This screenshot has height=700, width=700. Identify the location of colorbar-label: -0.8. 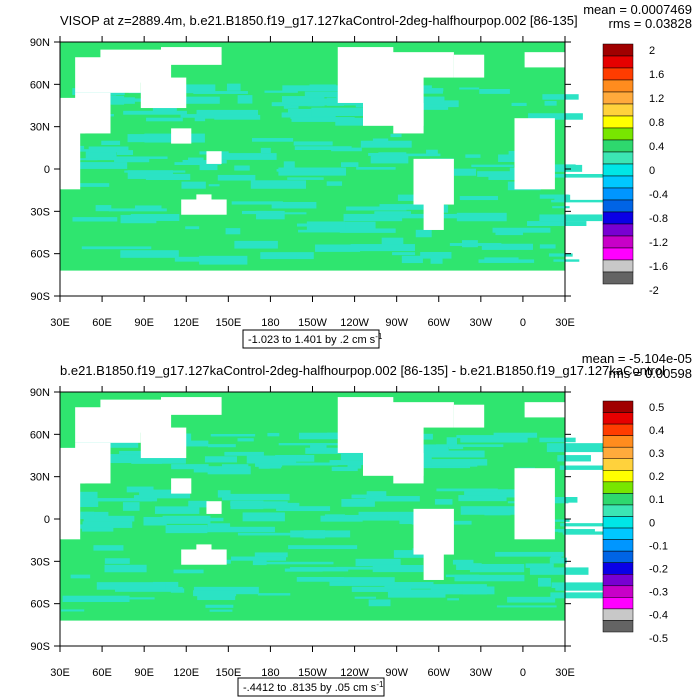
(658, 219).